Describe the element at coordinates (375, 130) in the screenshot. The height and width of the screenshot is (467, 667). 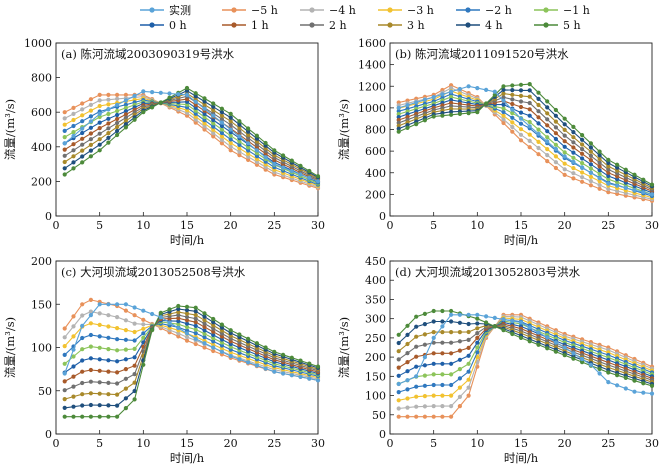
I see `y-tick-label: 800` at that location.